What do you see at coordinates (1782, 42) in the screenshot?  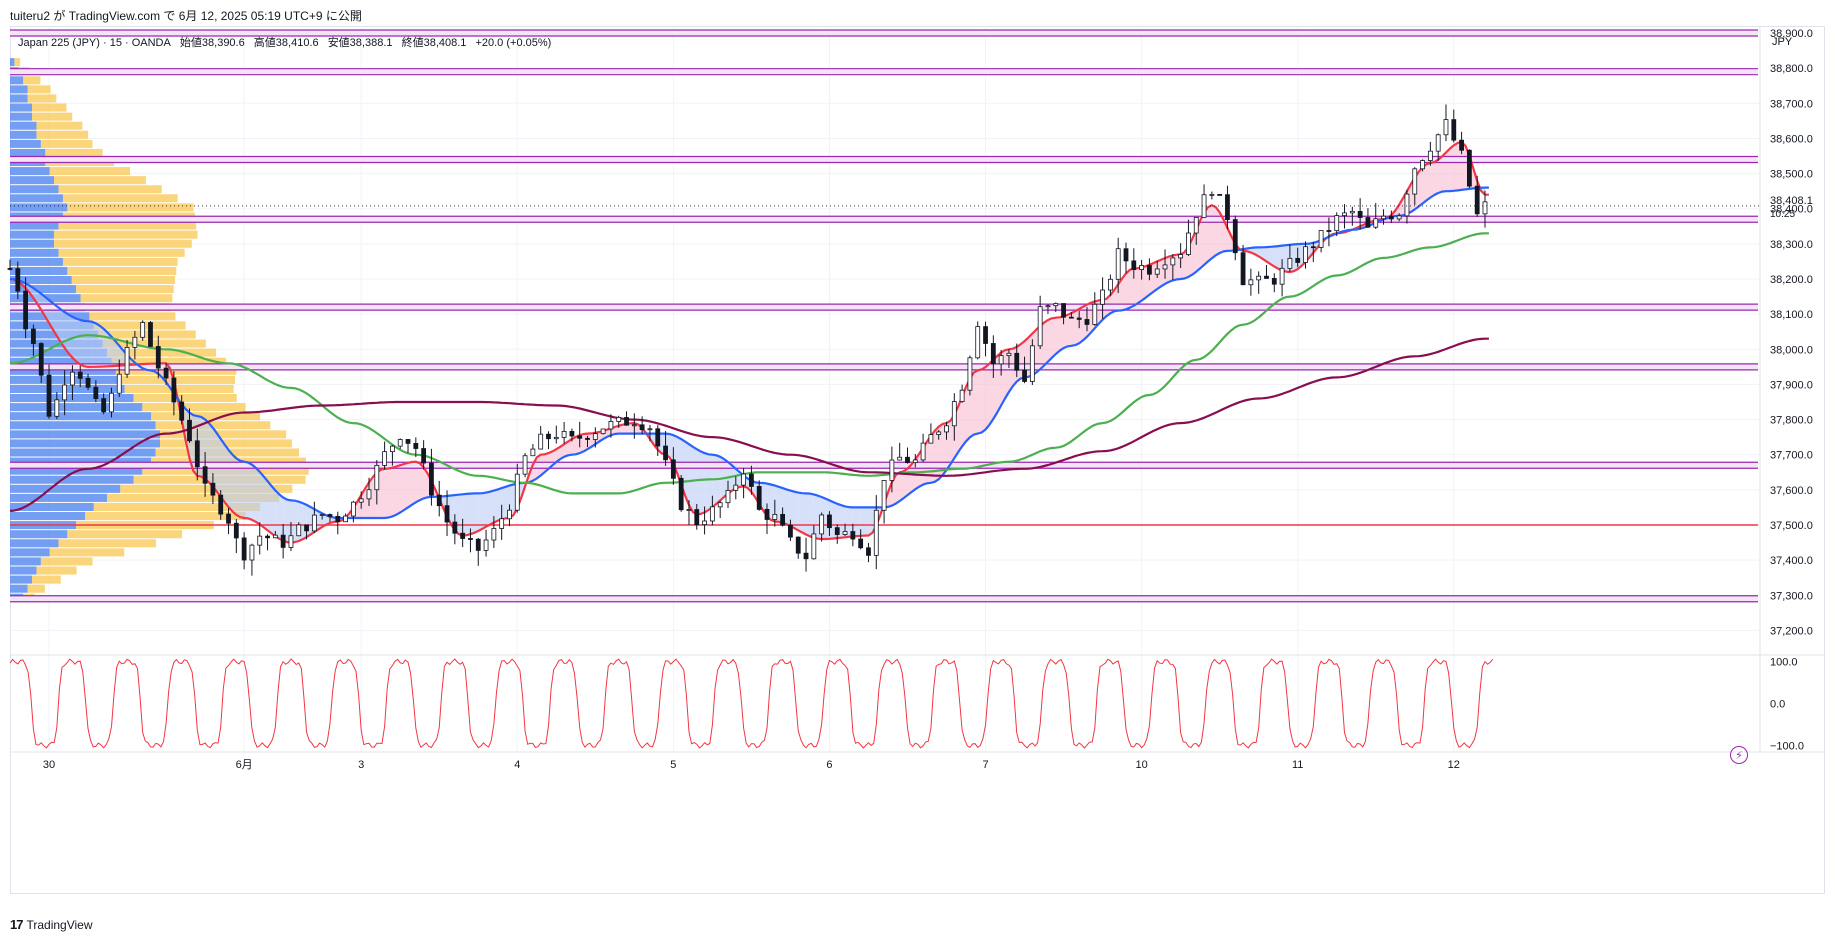 I see `currency-label: JPY` at bounding box center [1782, 42].